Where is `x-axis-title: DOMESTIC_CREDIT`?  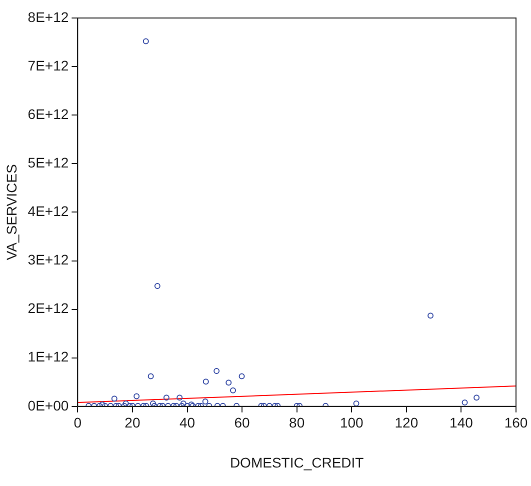
x-axis-title: DOMESTIC_CREDIT is located at coordinates (297, 462).